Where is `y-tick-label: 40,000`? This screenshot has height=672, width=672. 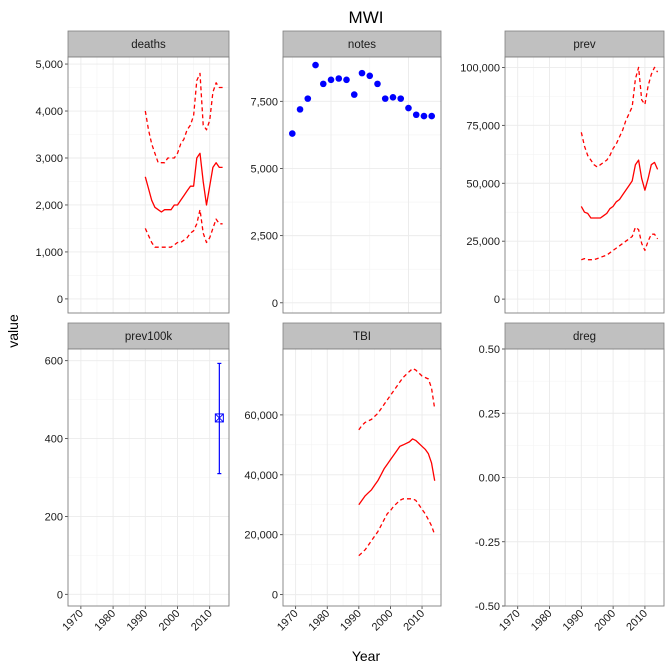 y-tick-label: 40,000 is located at coordinates (261, 476).